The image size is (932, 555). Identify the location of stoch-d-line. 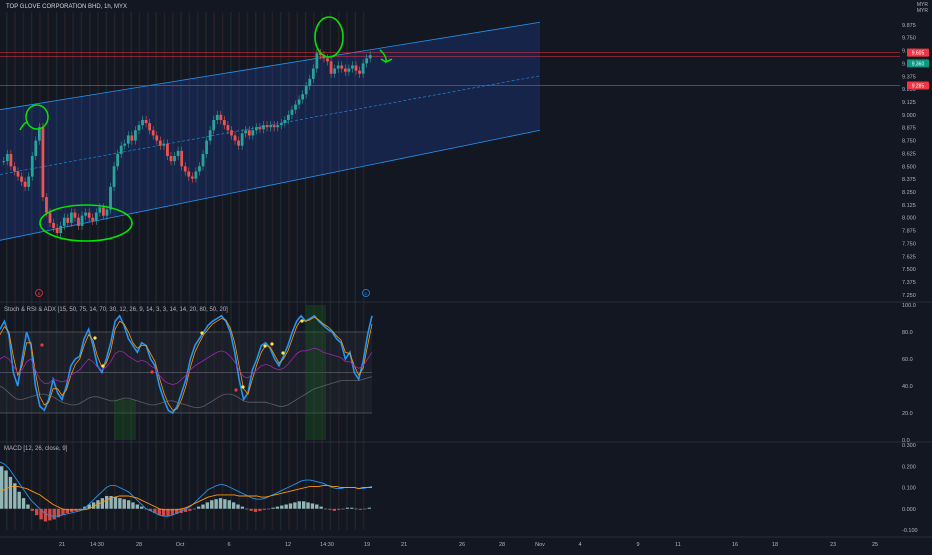
(186, 363).